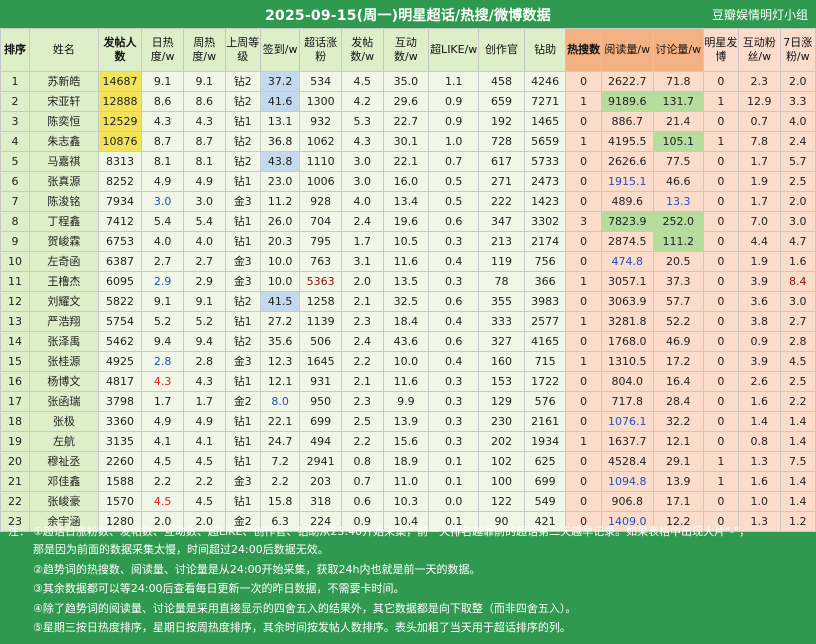  I want to click on cell-rank: 3, so click(15, 121).